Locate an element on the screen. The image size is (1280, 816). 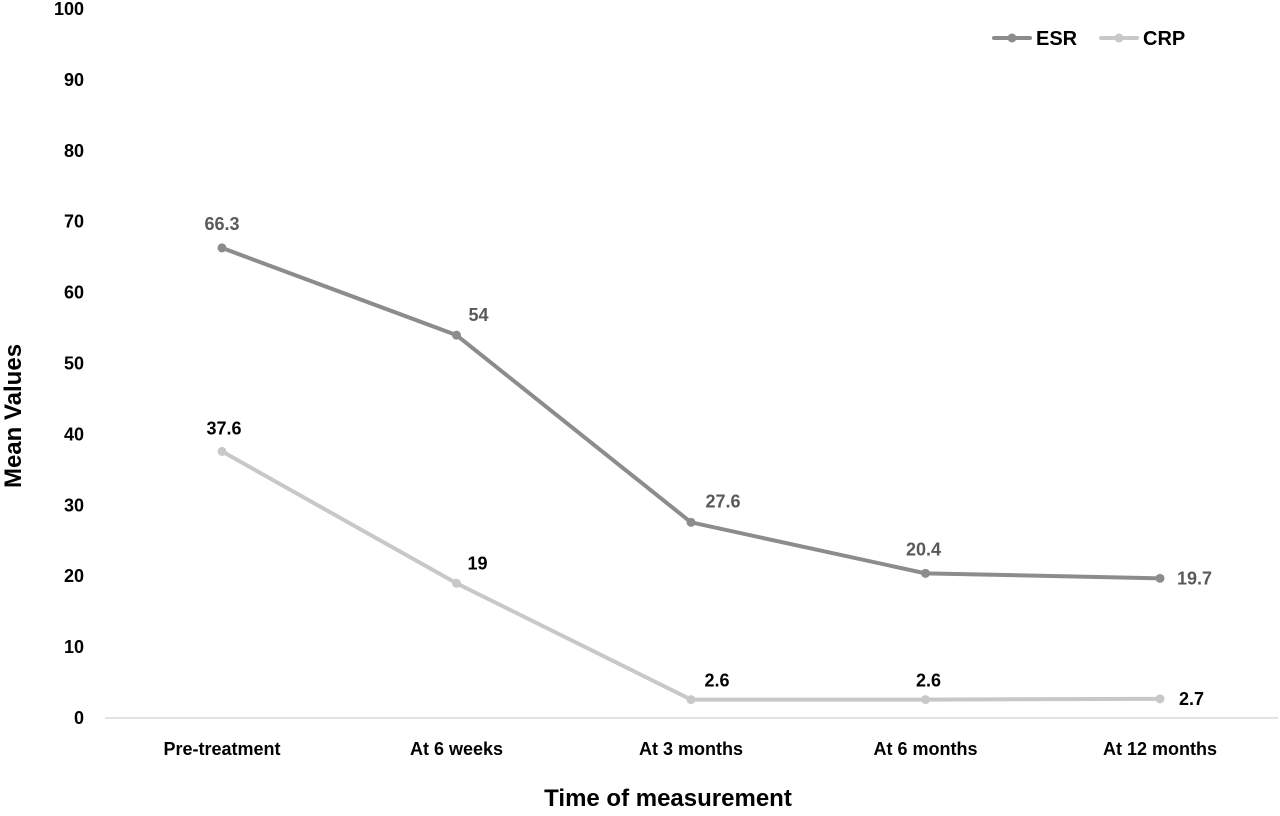
y-tick-label: 30 is located at coordinates (74, 505).